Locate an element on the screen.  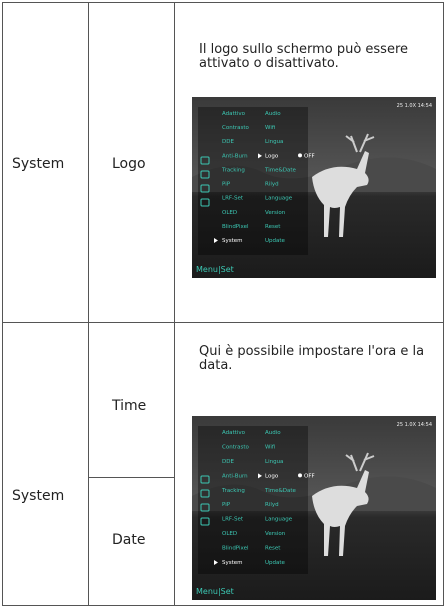
label: Date is located at coordinates (129, 540).